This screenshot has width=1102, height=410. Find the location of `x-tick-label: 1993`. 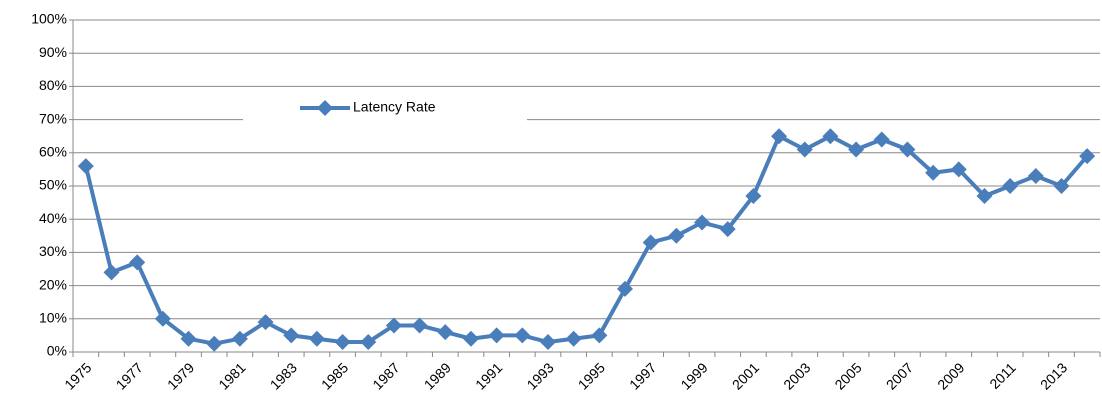

x-tick-label: 1993 is located at coordinates (539, 375).